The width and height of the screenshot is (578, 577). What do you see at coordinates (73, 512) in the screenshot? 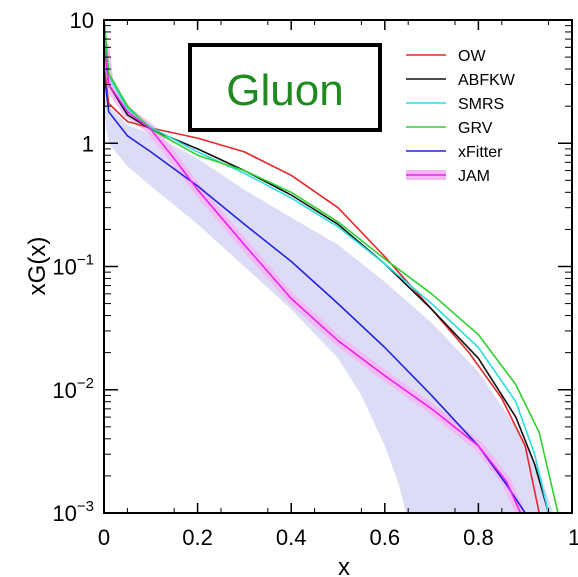
I see `y-tick-label: 10⁻³` at bounding box center [73, 512].